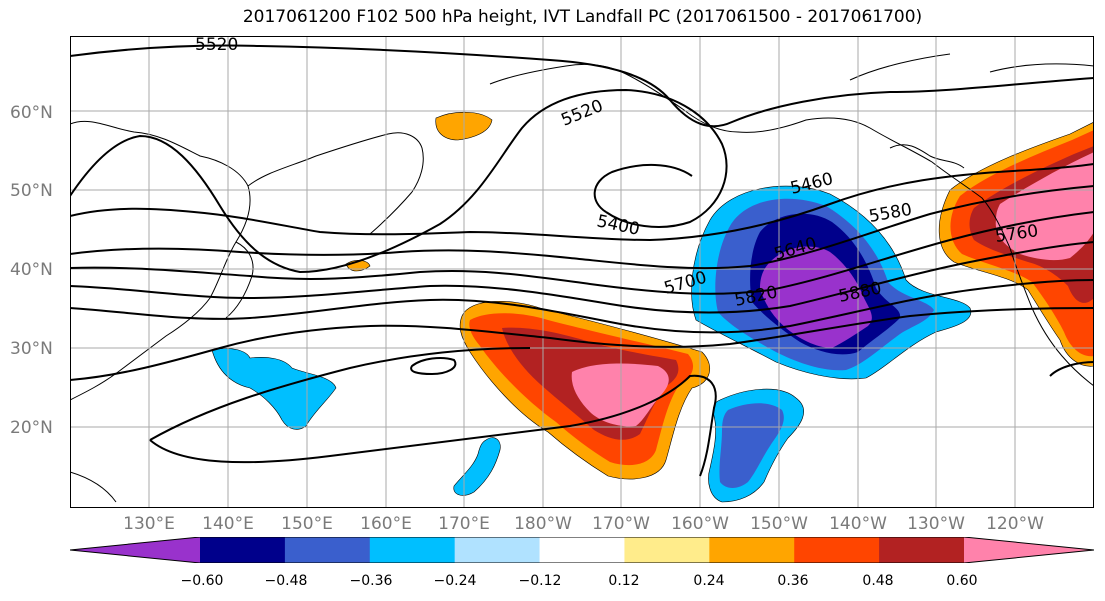 This screenshot has width=1105, height=601. Describe the element at coordinates (618, 225) in the screenshot. I see `contour-label: 5400` at that location.